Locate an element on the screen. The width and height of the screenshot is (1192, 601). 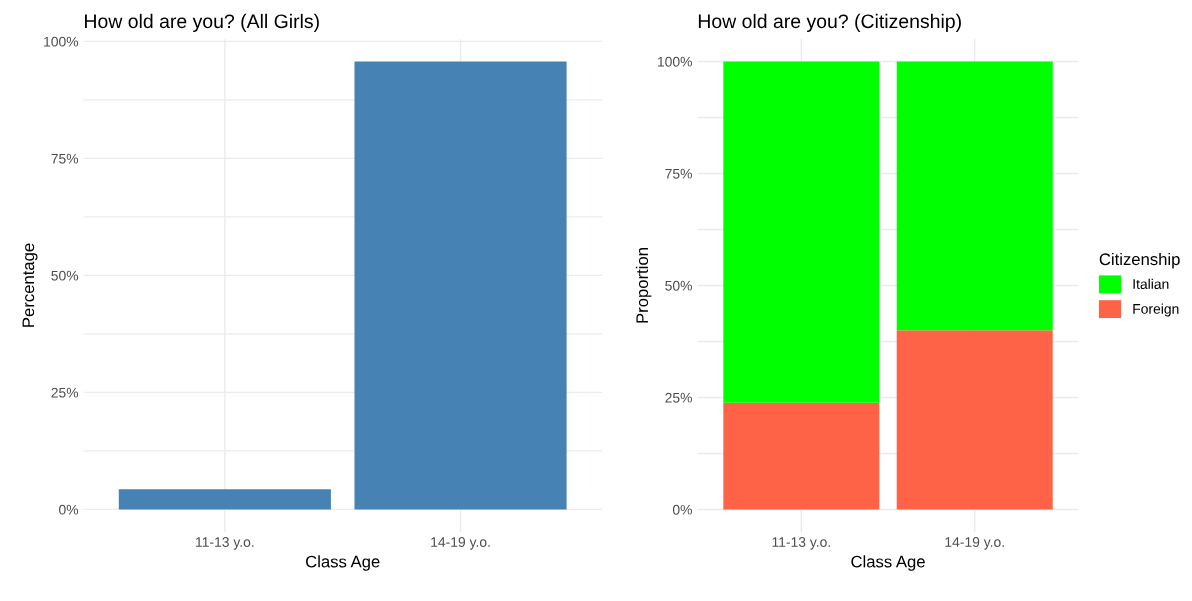
chart-title: How old are you? (All Girls) is located at coordinates (202, 22).